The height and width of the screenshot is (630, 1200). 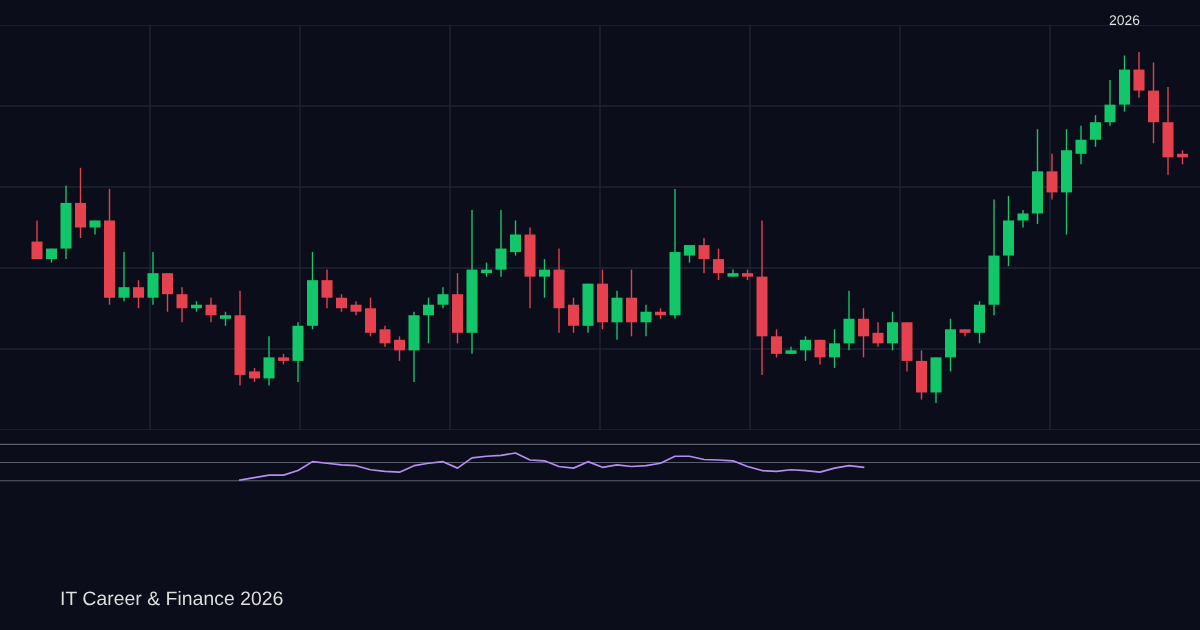 I want to click on text: IT Career & Finance 2026, so click(x=172, y=598).